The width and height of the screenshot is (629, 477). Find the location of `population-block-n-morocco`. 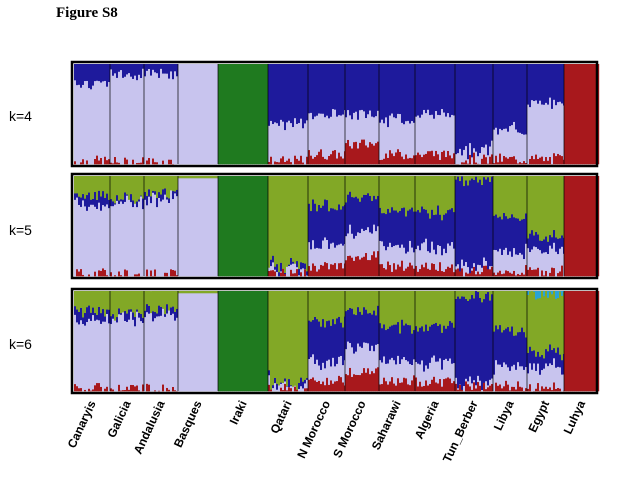

population-block-n-morocco is located at coordinates (327, 226).